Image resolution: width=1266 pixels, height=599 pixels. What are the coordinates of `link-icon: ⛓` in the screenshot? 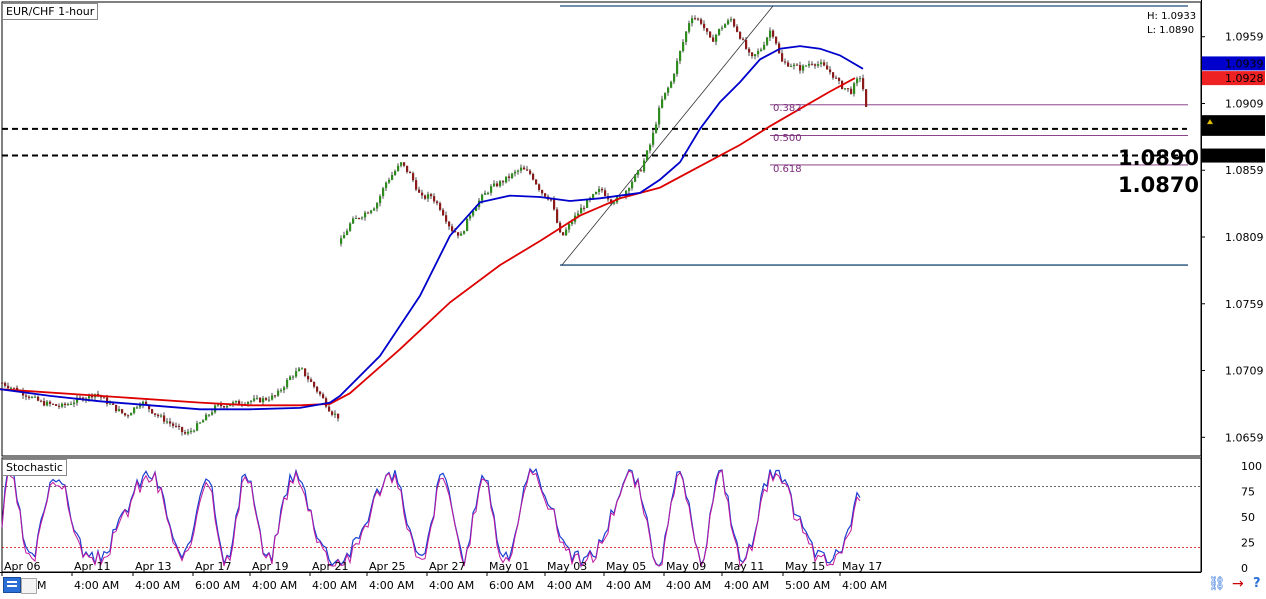 It's located at (1217, 584).